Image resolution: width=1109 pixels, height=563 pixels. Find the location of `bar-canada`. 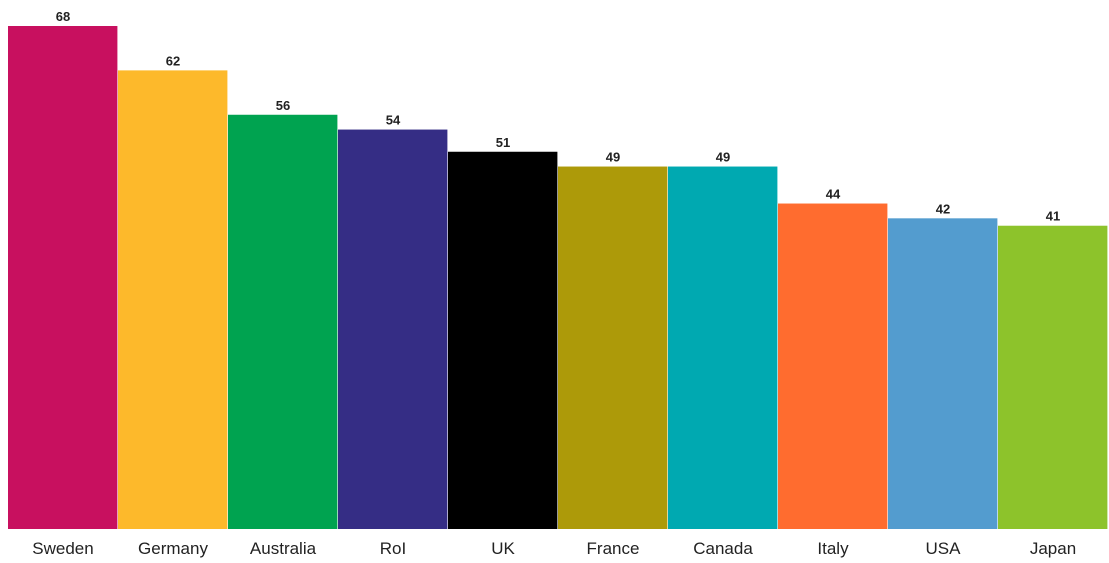

bar-canada is located at coordinates (723, 348).